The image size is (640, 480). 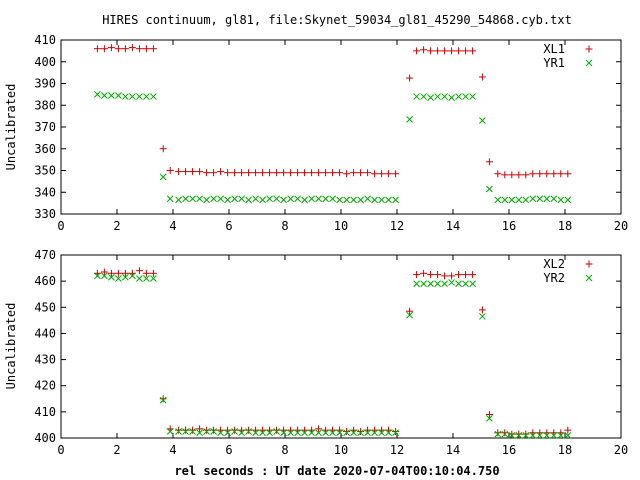 I want to click on y-tick-label: 460, so click(x=45, y=281).